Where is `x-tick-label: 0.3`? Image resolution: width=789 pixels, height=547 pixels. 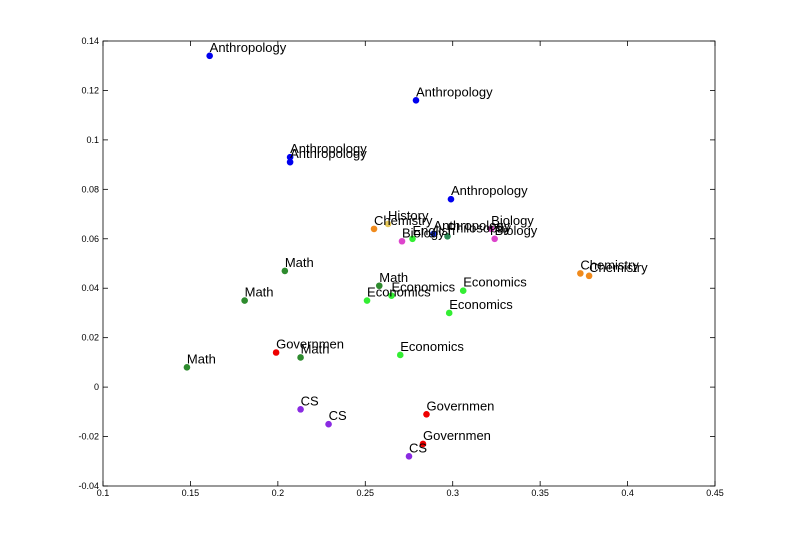
x-tick-label: 0.3 is located at coordinates (452, 493).